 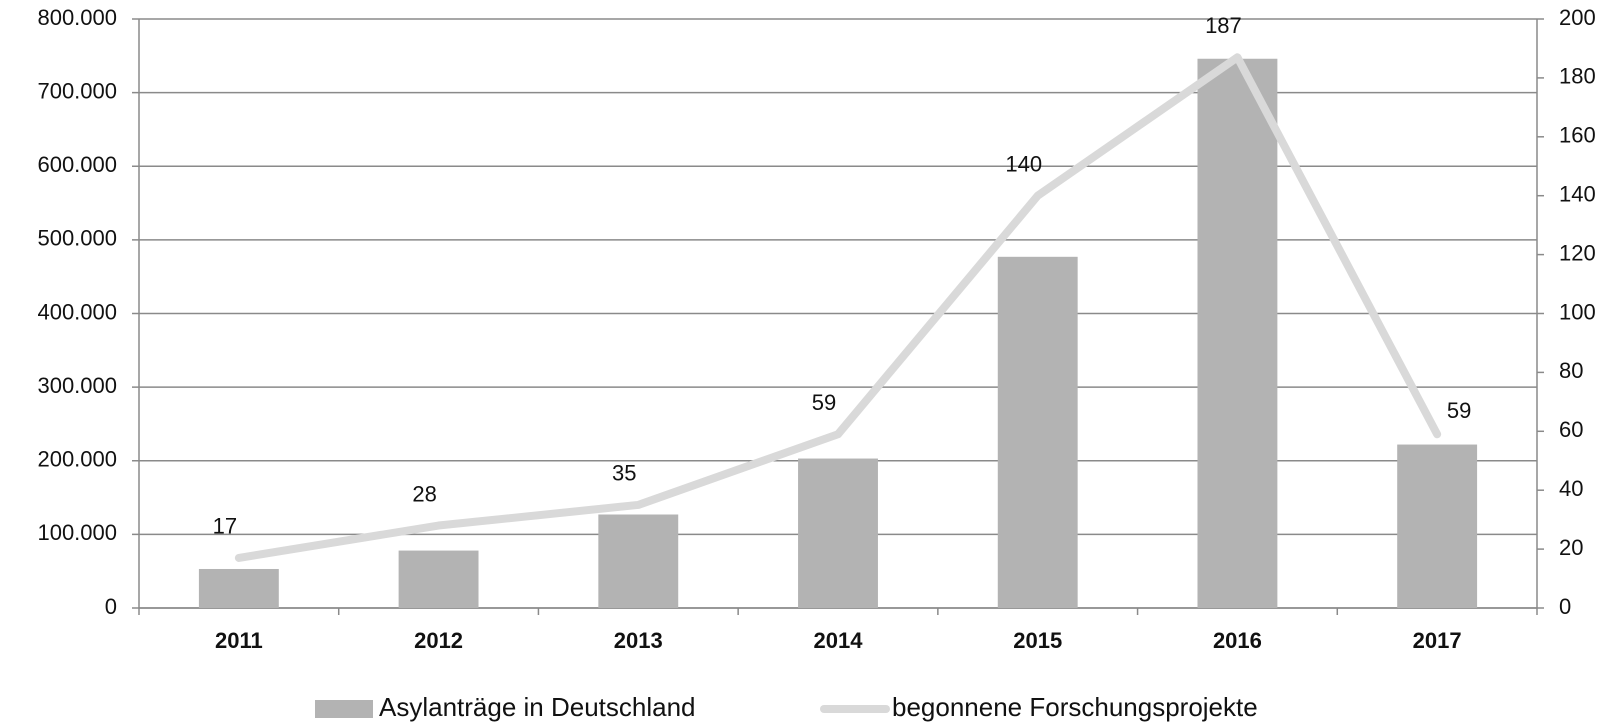 I want to click on y-tick-label: 300.000, so click(x=77, y=385).